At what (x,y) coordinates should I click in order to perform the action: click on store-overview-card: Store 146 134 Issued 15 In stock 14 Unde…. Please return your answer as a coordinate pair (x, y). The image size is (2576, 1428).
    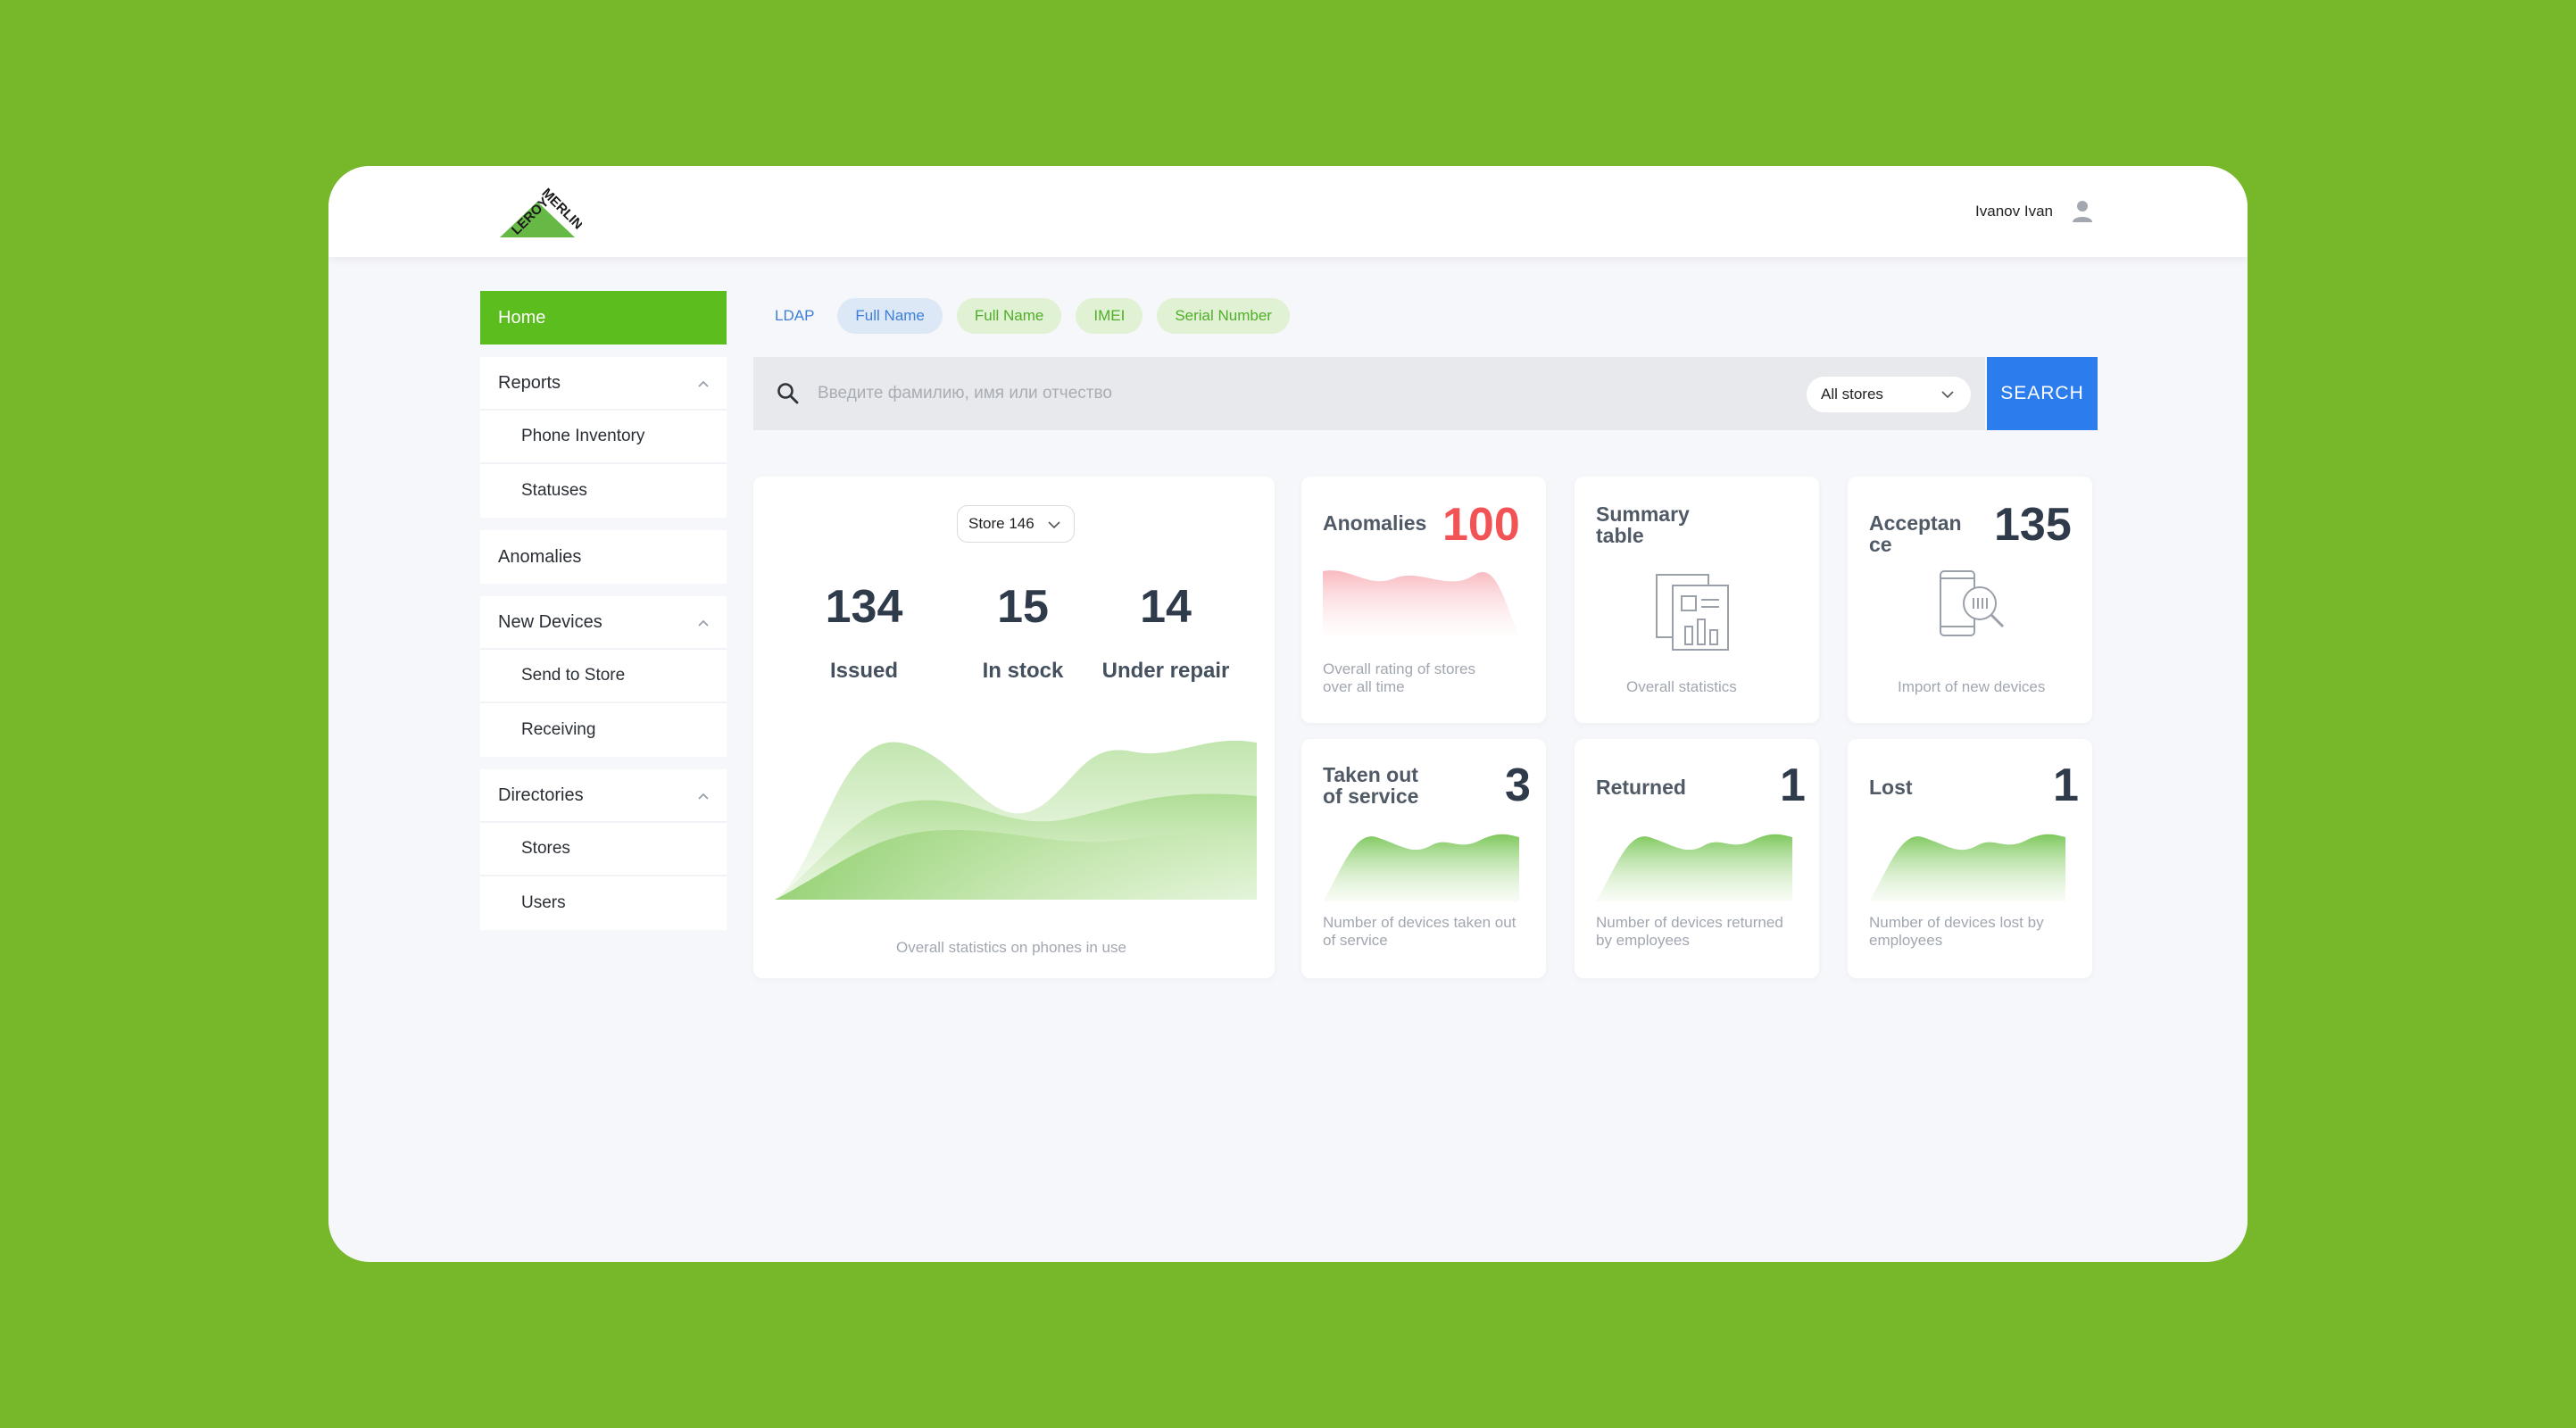
    Looking at the image, I should click on (1014, 727).